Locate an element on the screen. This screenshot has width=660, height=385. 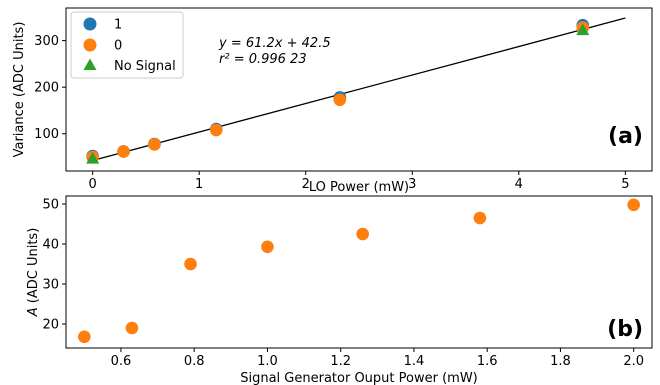
x-tick-label: 1.0 is located at coordinates (267, 361).